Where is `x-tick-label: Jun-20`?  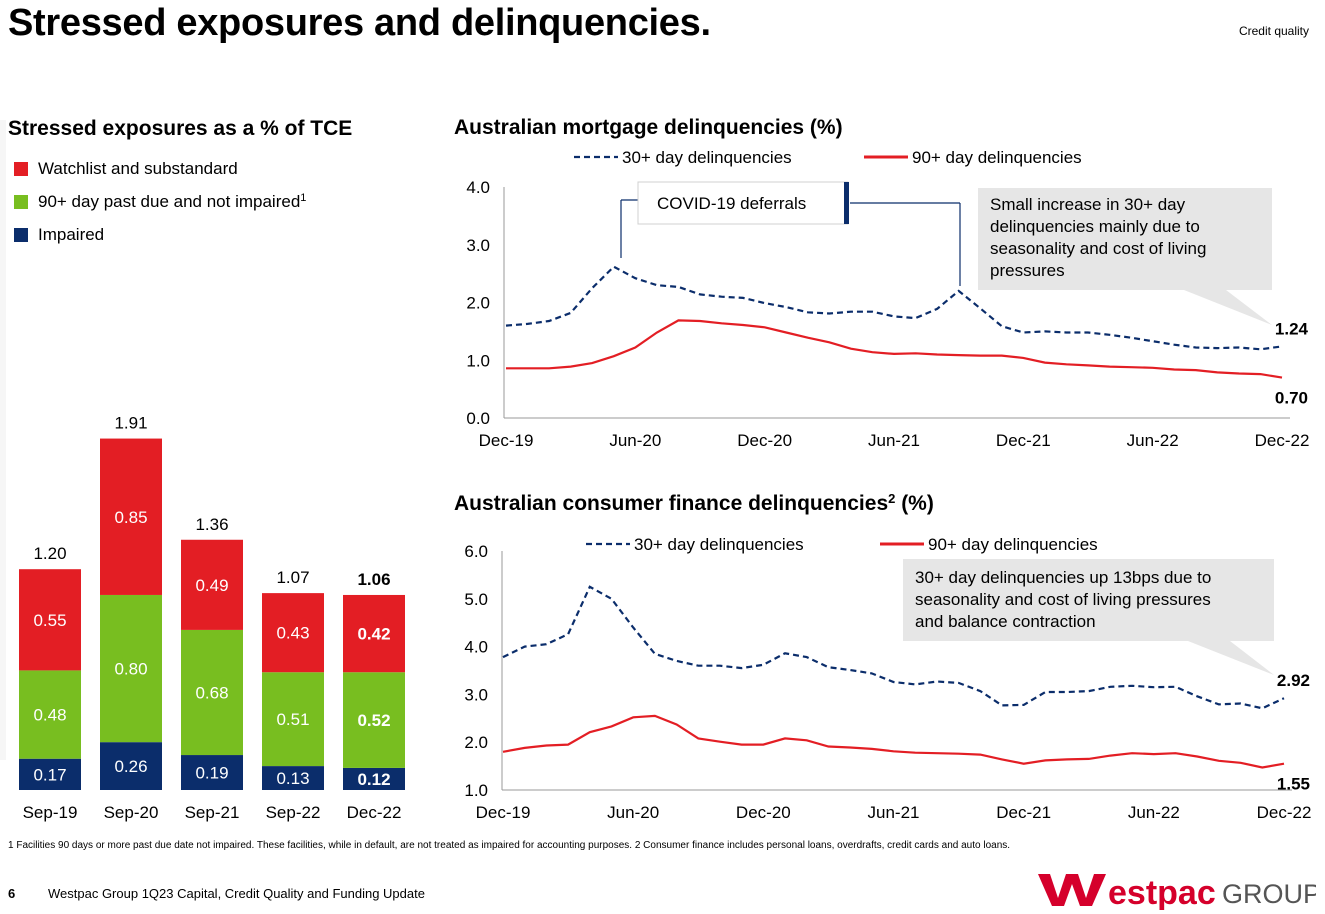 x-tick-label: Jun-20 is located at coordinates (635, 440).